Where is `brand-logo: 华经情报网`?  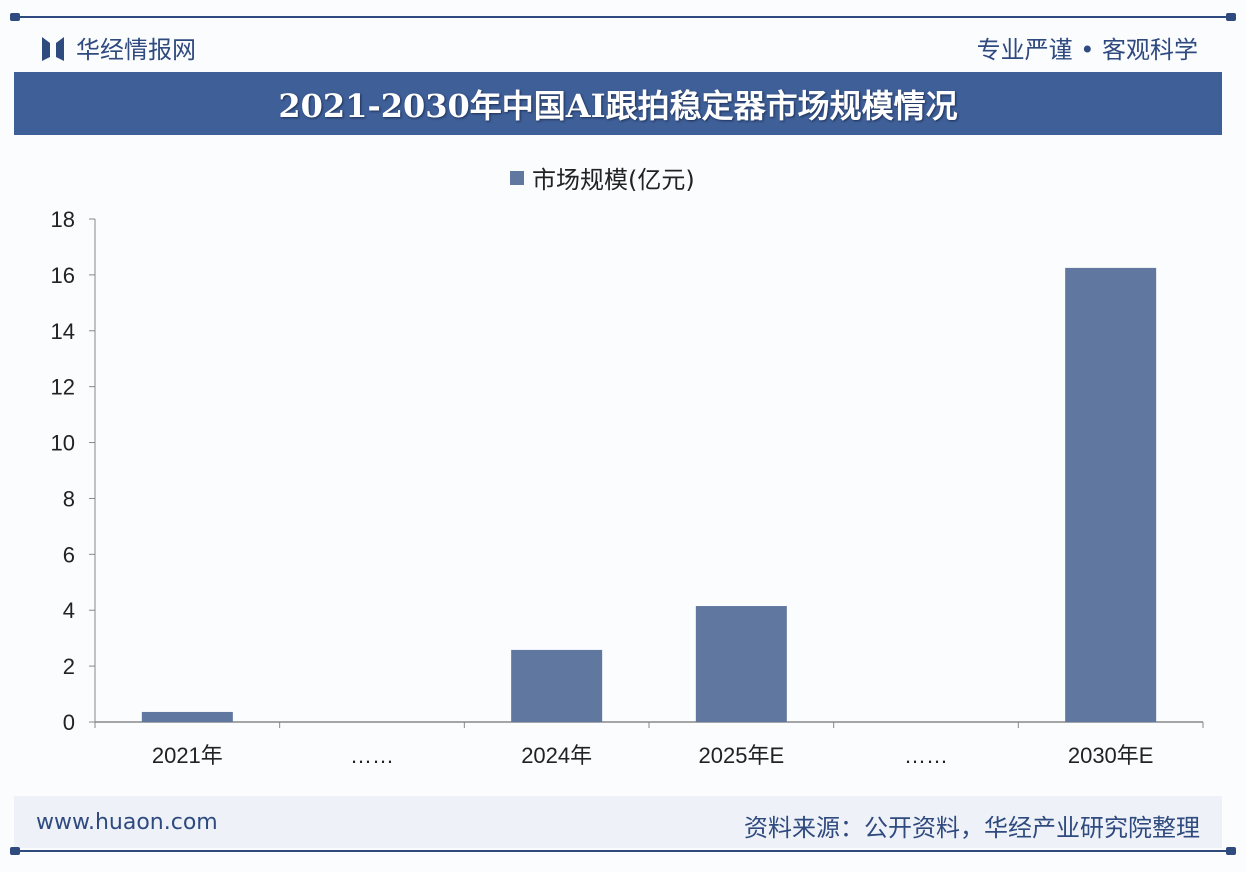 brand-logo: 华经情报网 is located at coordinates (118, 47).